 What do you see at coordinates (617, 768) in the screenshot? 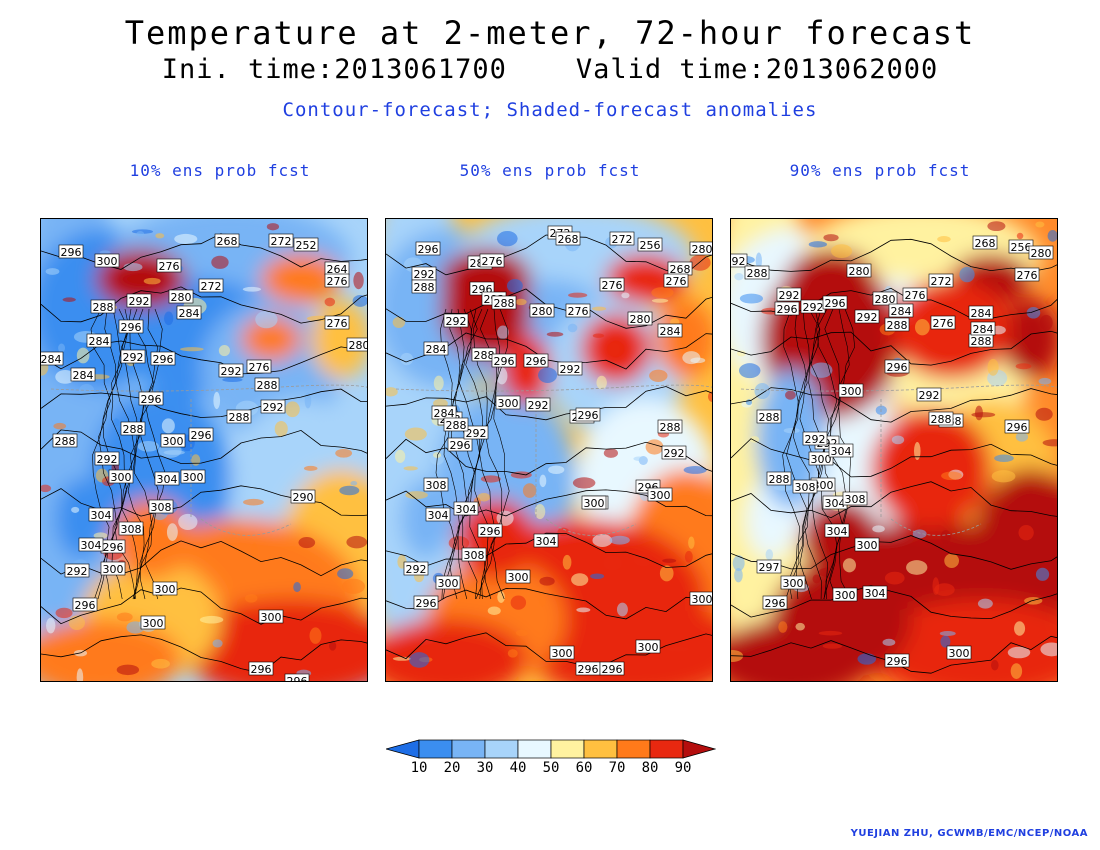
I see `colorbar-tick-label: 70` at bounding box center [617, 768].